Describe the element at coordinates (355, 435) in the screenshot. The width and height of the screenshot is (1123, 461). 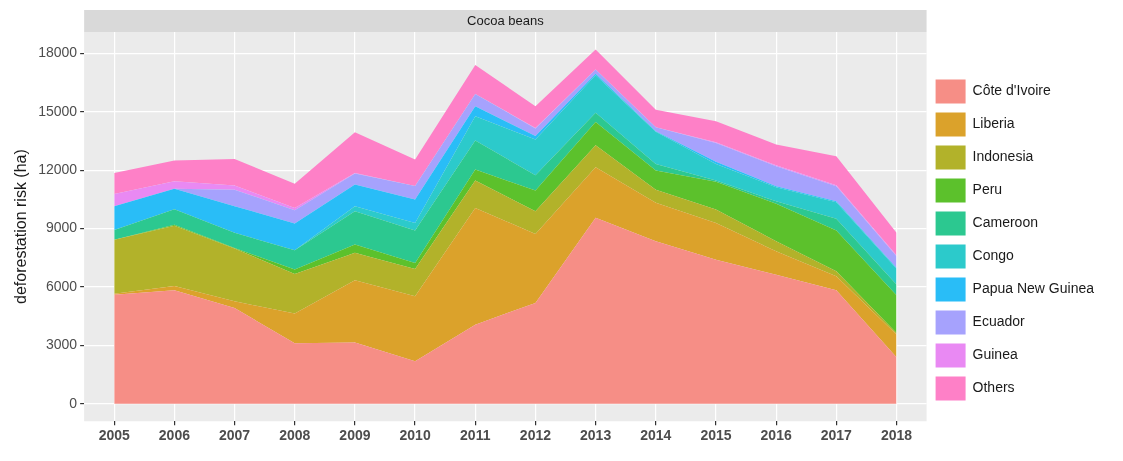
I see `x-tick-label: 2009` at that location.